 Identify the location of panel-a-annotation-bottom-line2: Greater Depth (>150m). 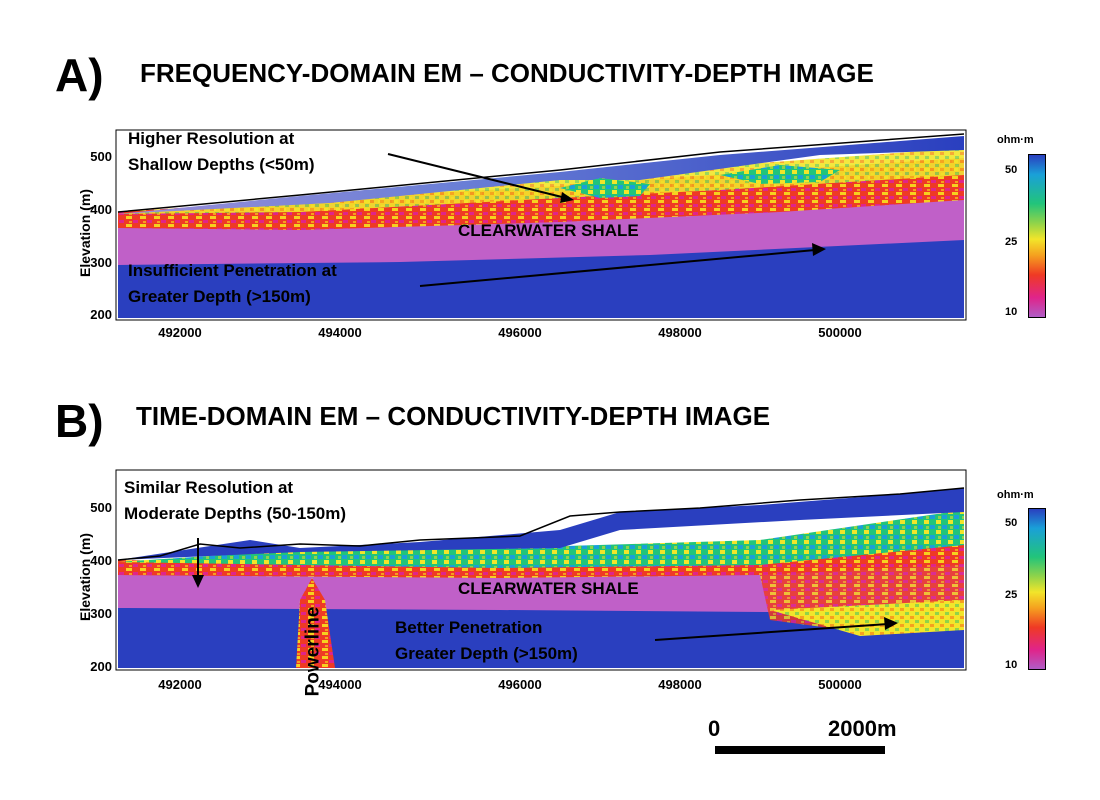
(219, 296).